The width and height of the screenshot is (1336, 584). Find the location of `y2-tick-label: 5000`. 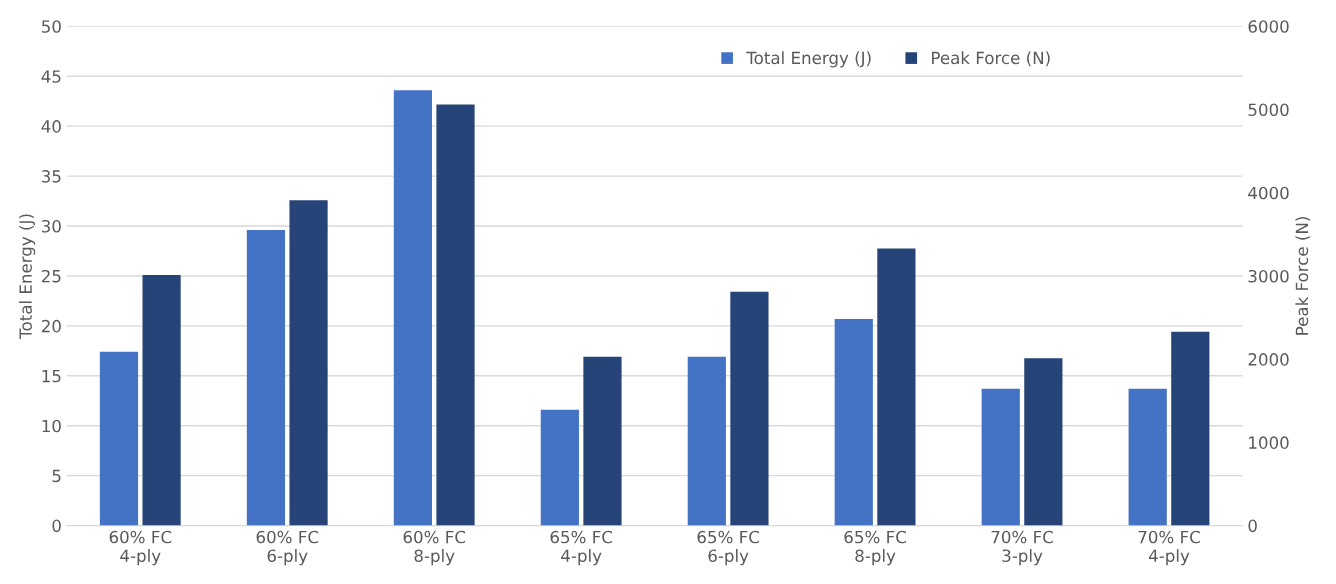

y2-tick-label: 5000 is located at coordinates (1268, 110).